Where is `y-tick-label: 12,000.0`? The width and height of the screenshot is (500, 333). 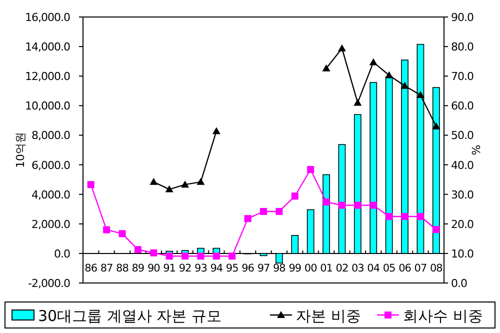
y-tick-label: 12,000.0 is located at coordinates (47, 77).